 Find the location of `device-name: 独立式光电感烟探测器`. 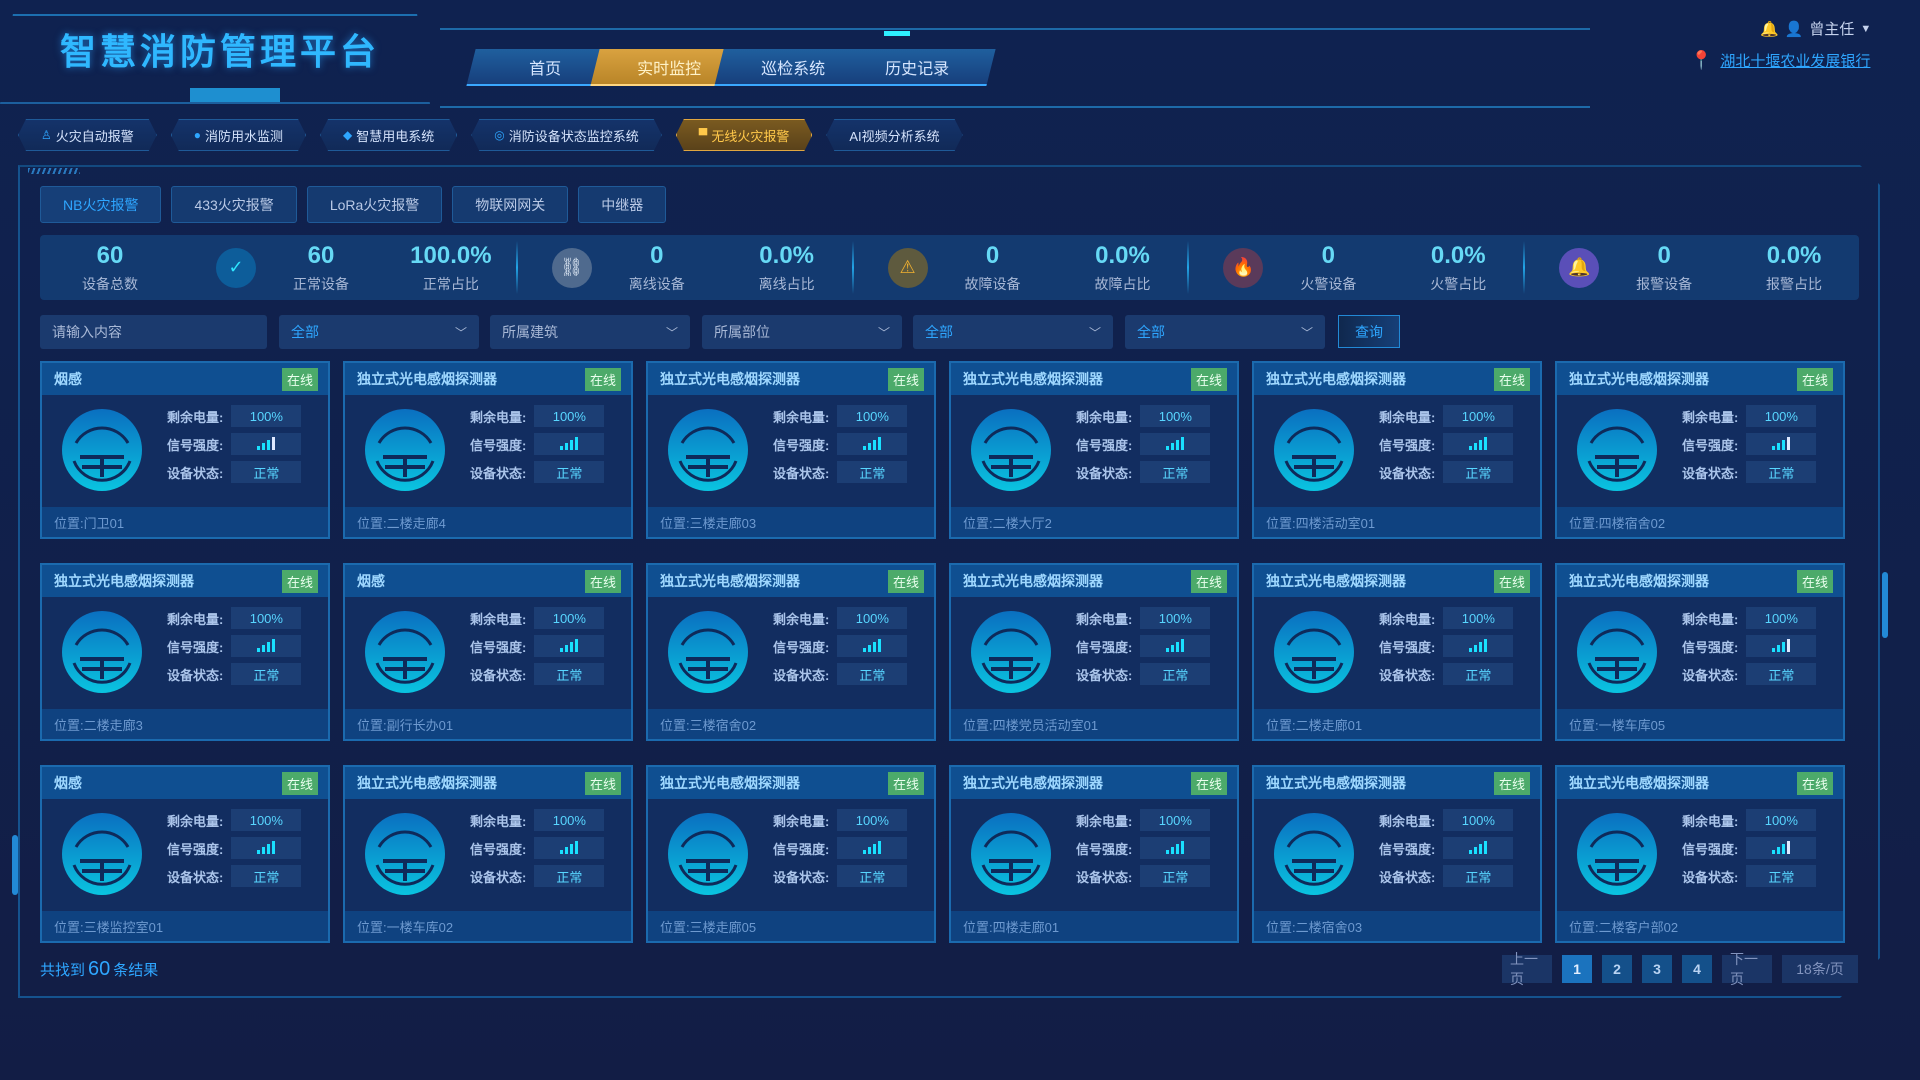

device-name: 独立式光电感烟探测器 is located at coordinates (1336, 783).